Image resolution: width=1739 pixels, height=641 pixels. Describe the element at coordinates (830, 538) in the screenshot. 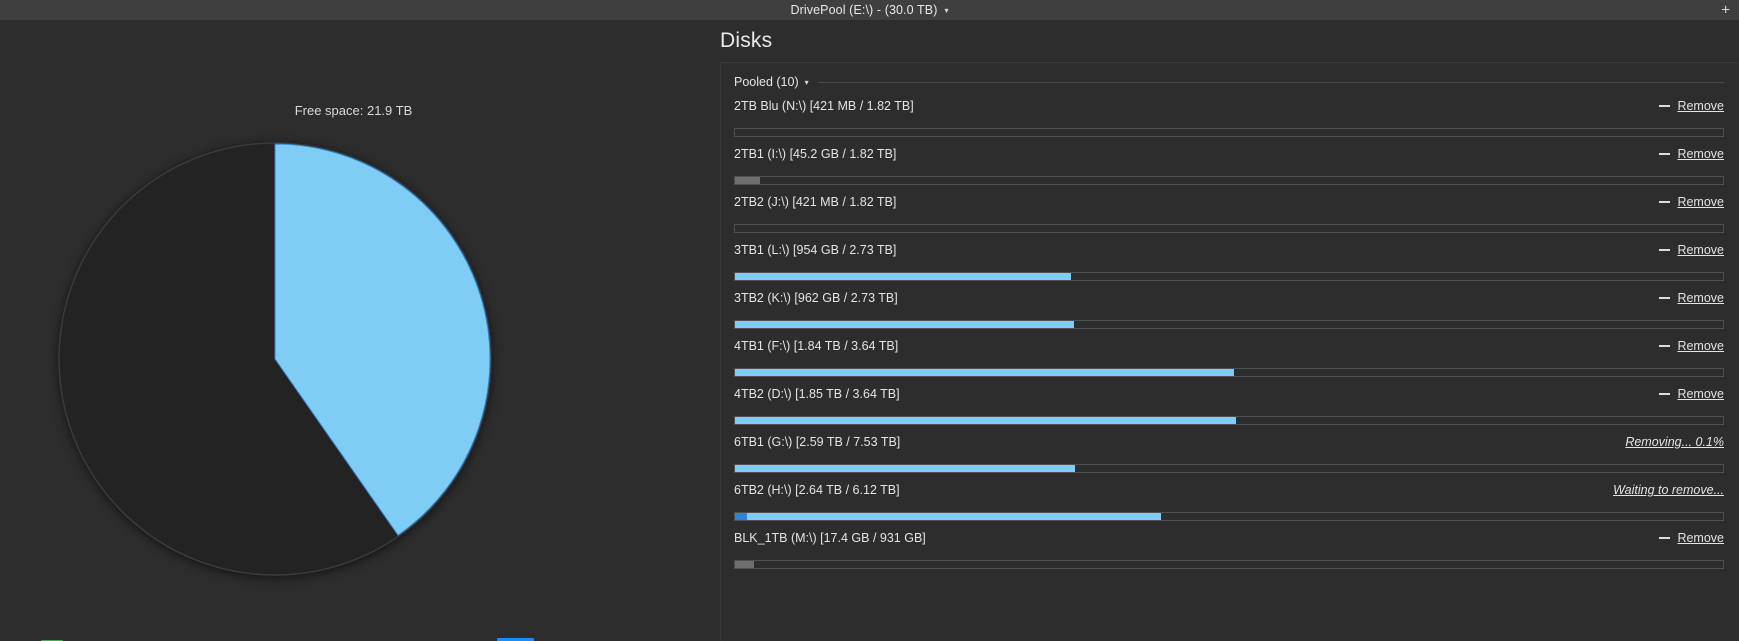

I see `disk-name-label: BLK_1TB (M:\) [17.4 GB / 931 GB]` at that location.